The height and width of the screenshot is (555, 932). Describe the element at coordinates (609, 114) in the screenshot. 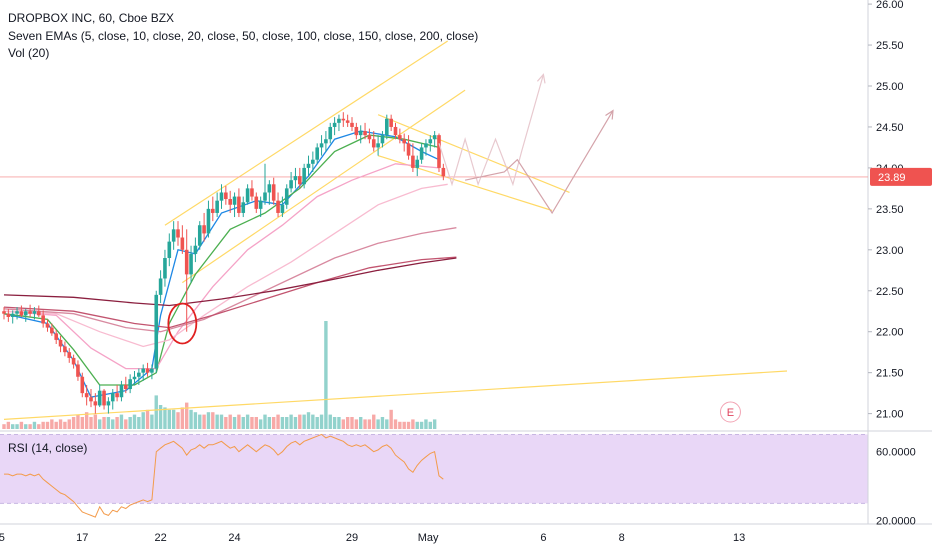

I see `projection-lower-arrowhead` at that location.